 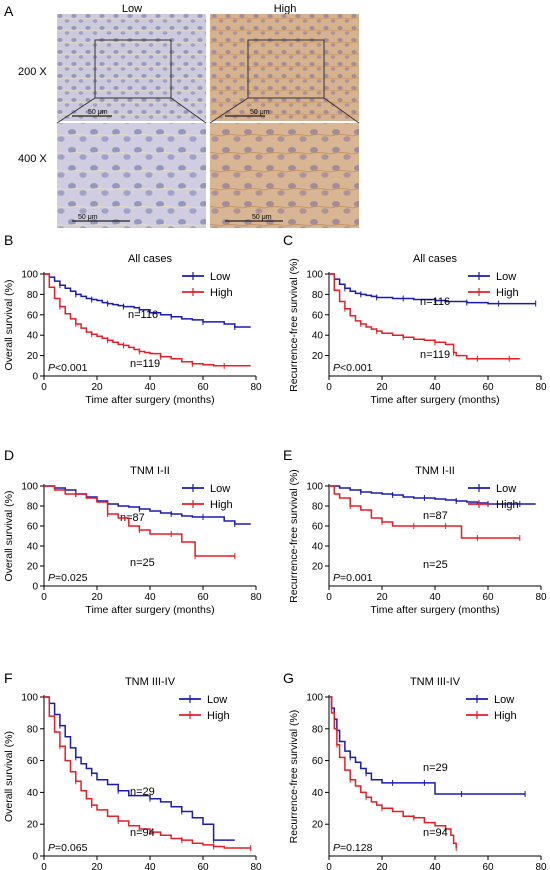 What do you see at coordinates (32, 159) in the screenshot?
I see `row-label-400x: 400 X` at bounding box center [32, 159].